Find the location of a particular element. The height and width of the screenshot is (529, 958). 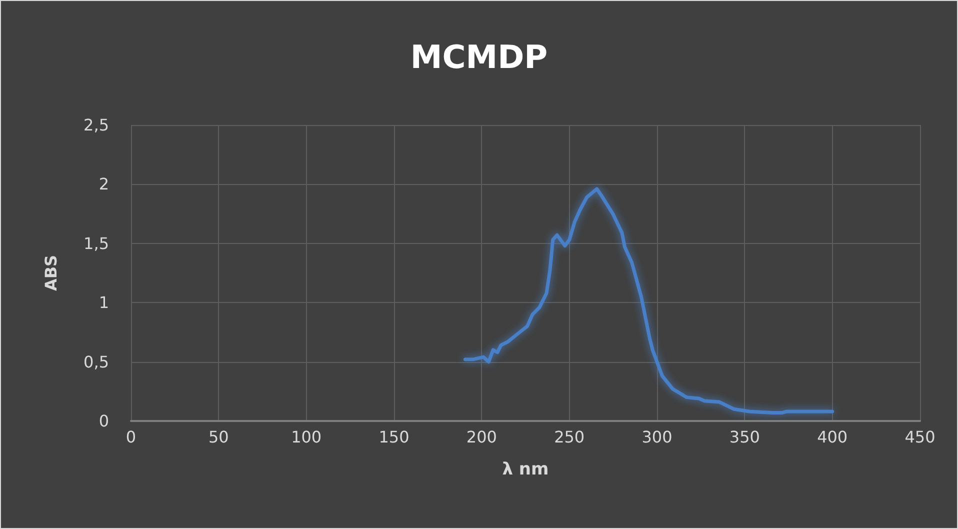

x-tick-label: 250 is located at coordinates (569, 437).